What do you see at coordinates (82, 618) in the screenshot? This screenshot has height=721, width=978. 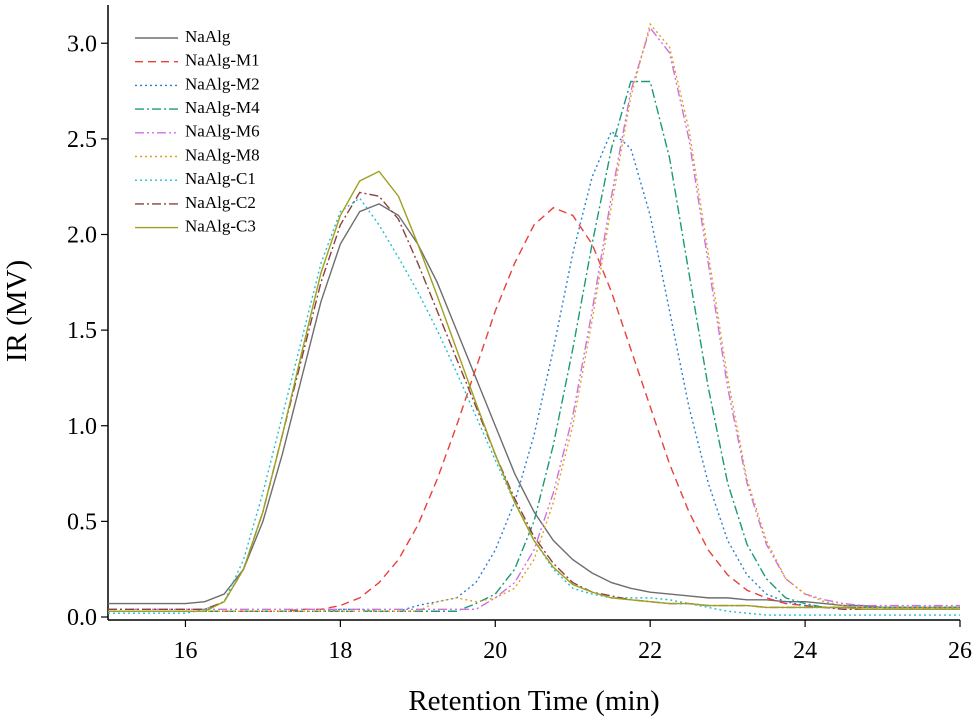 I see `y-tick-label: 0.0` at bounding box center [82, 618].